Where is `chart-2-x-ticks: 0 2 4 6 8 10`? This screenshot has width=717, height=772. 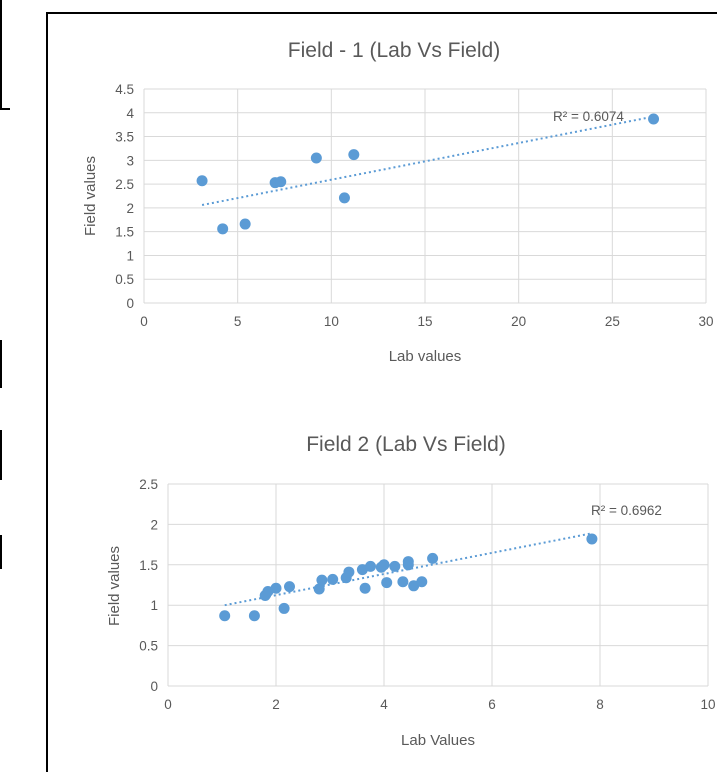 chart-2-x-ticks: 0 2 4 6 8 10 is located at coordinates (439, 704).